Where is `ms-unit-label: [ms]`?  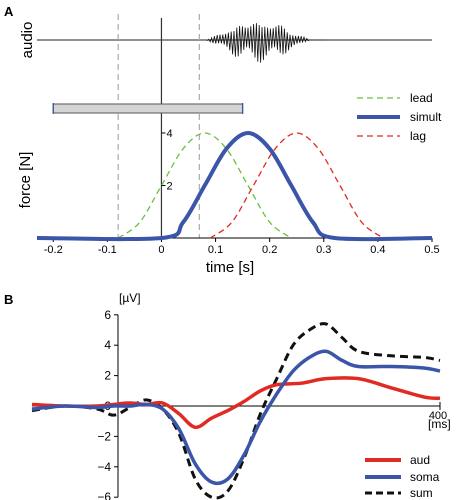 ms-unit-label: [ms] is located at coordinates (439, 424).